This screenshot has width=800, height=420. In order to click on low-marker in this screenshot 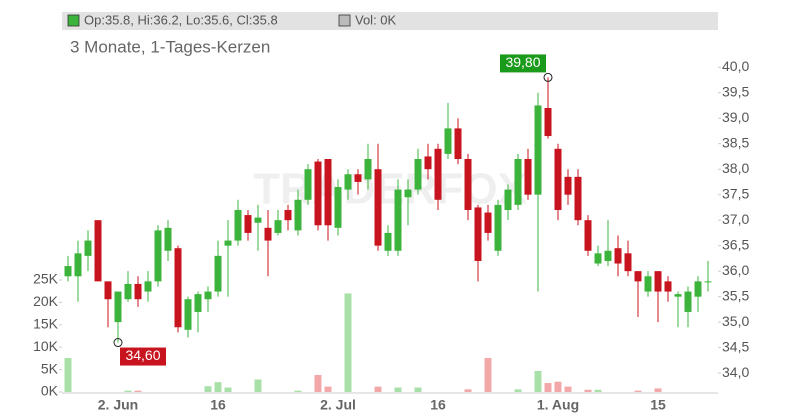, I will do `click(118, 343)`.